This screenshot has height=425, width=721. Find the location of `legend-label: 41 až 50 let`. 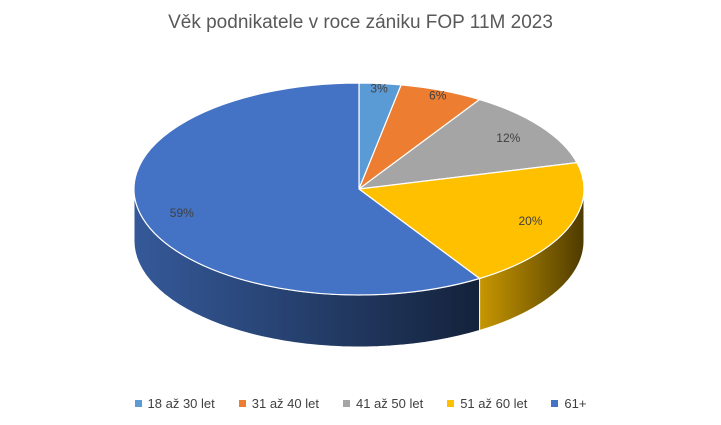

legend-label: 41 až 50 let is located at coordinates (389, 403).